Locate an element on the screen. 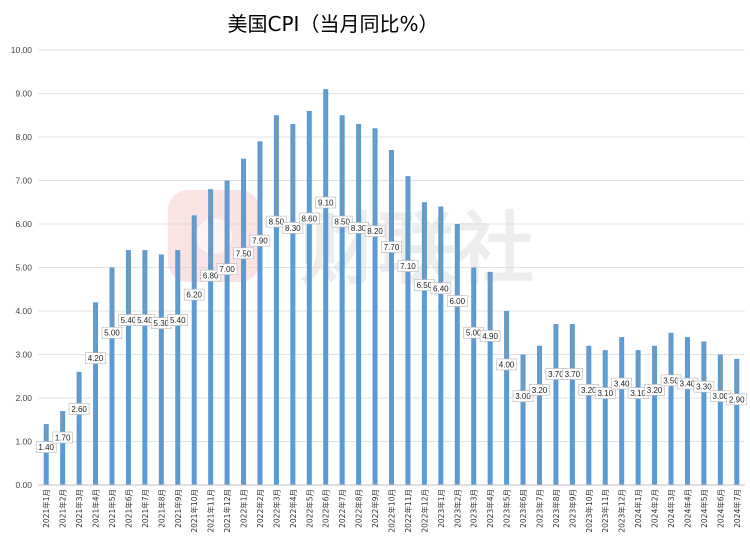  x-tick-label: 2021年7月 is located at coordinates (145, 508).